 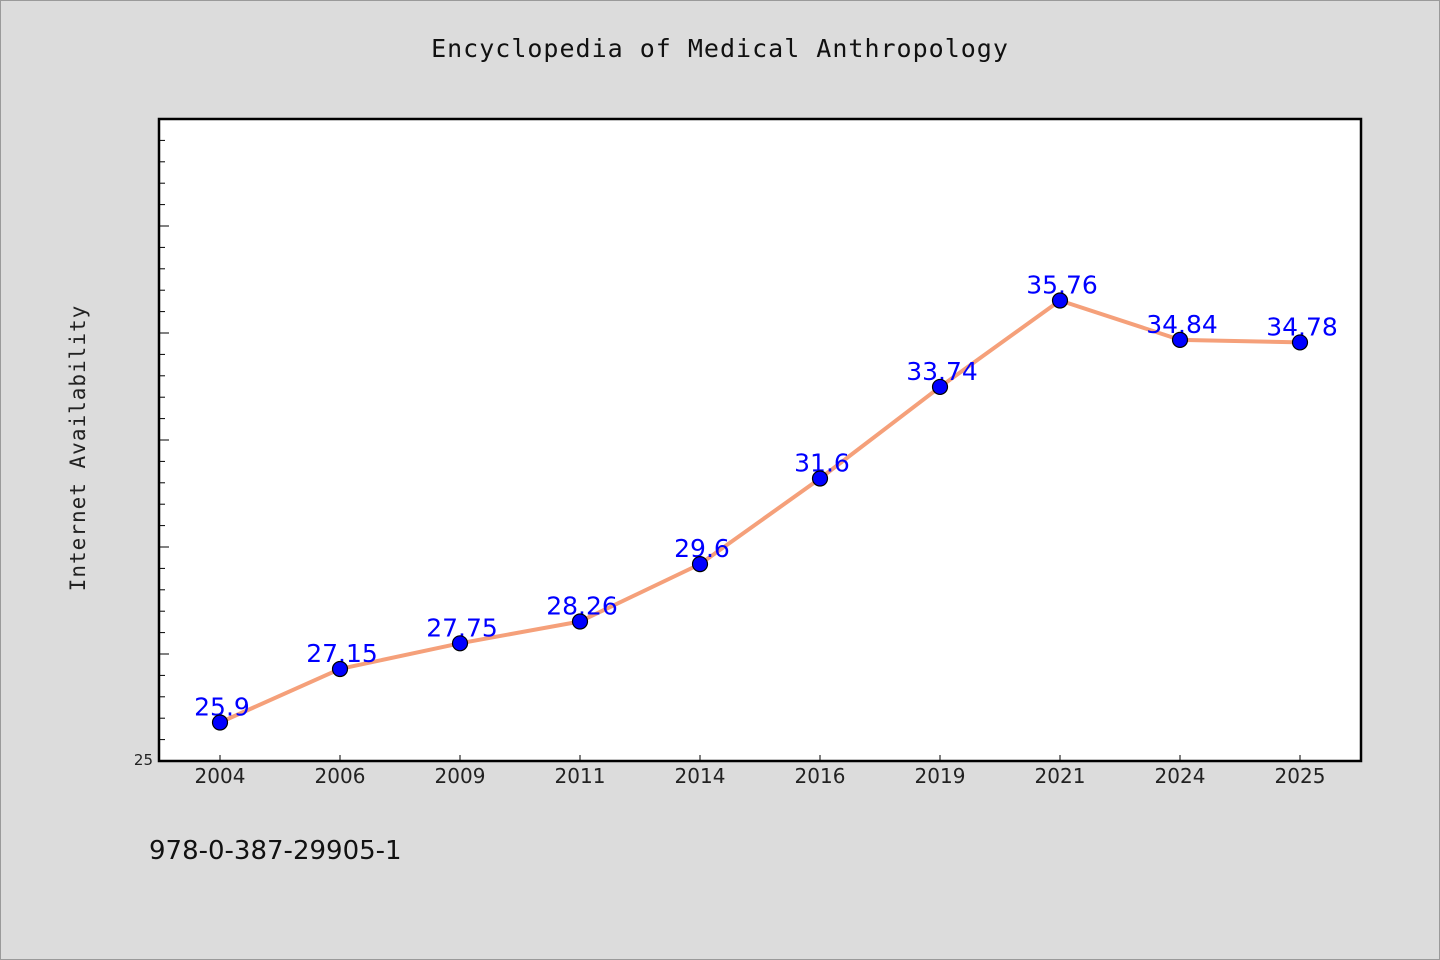 What do you see at coordinates (940, 387) in the screenshot?
I see `data-point-2019` at bounding box center [940, 387].